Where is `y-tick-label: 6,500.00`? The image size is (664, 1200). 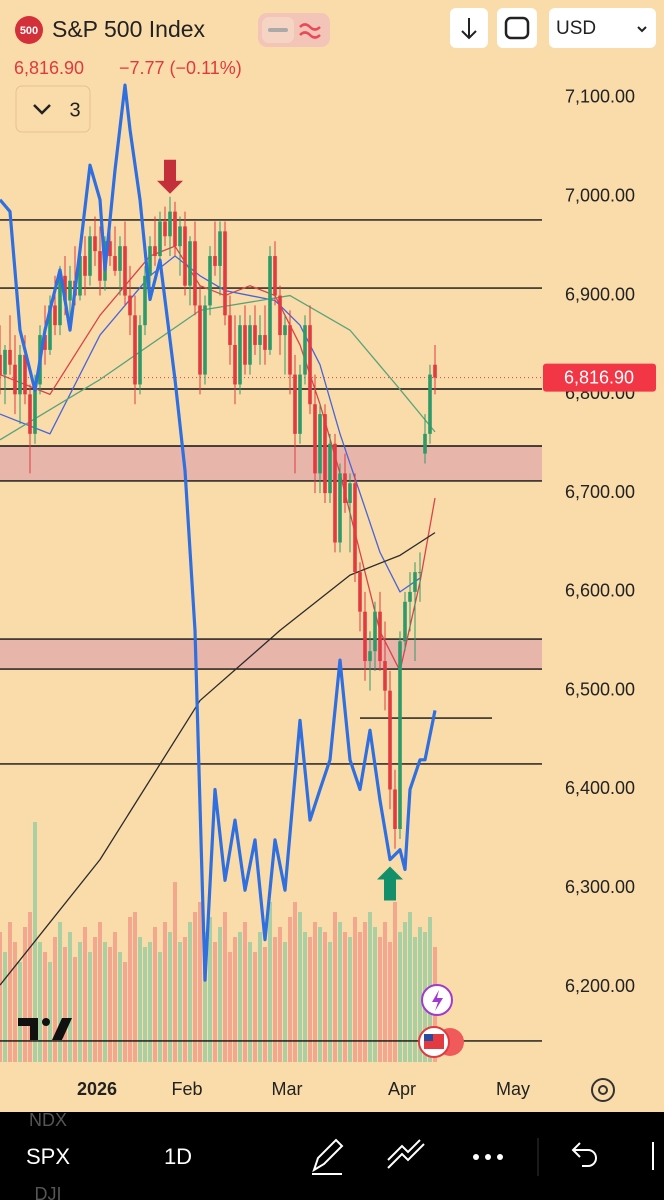 y-tick-label: 6,500.00 is located at coordinates (600, 689).